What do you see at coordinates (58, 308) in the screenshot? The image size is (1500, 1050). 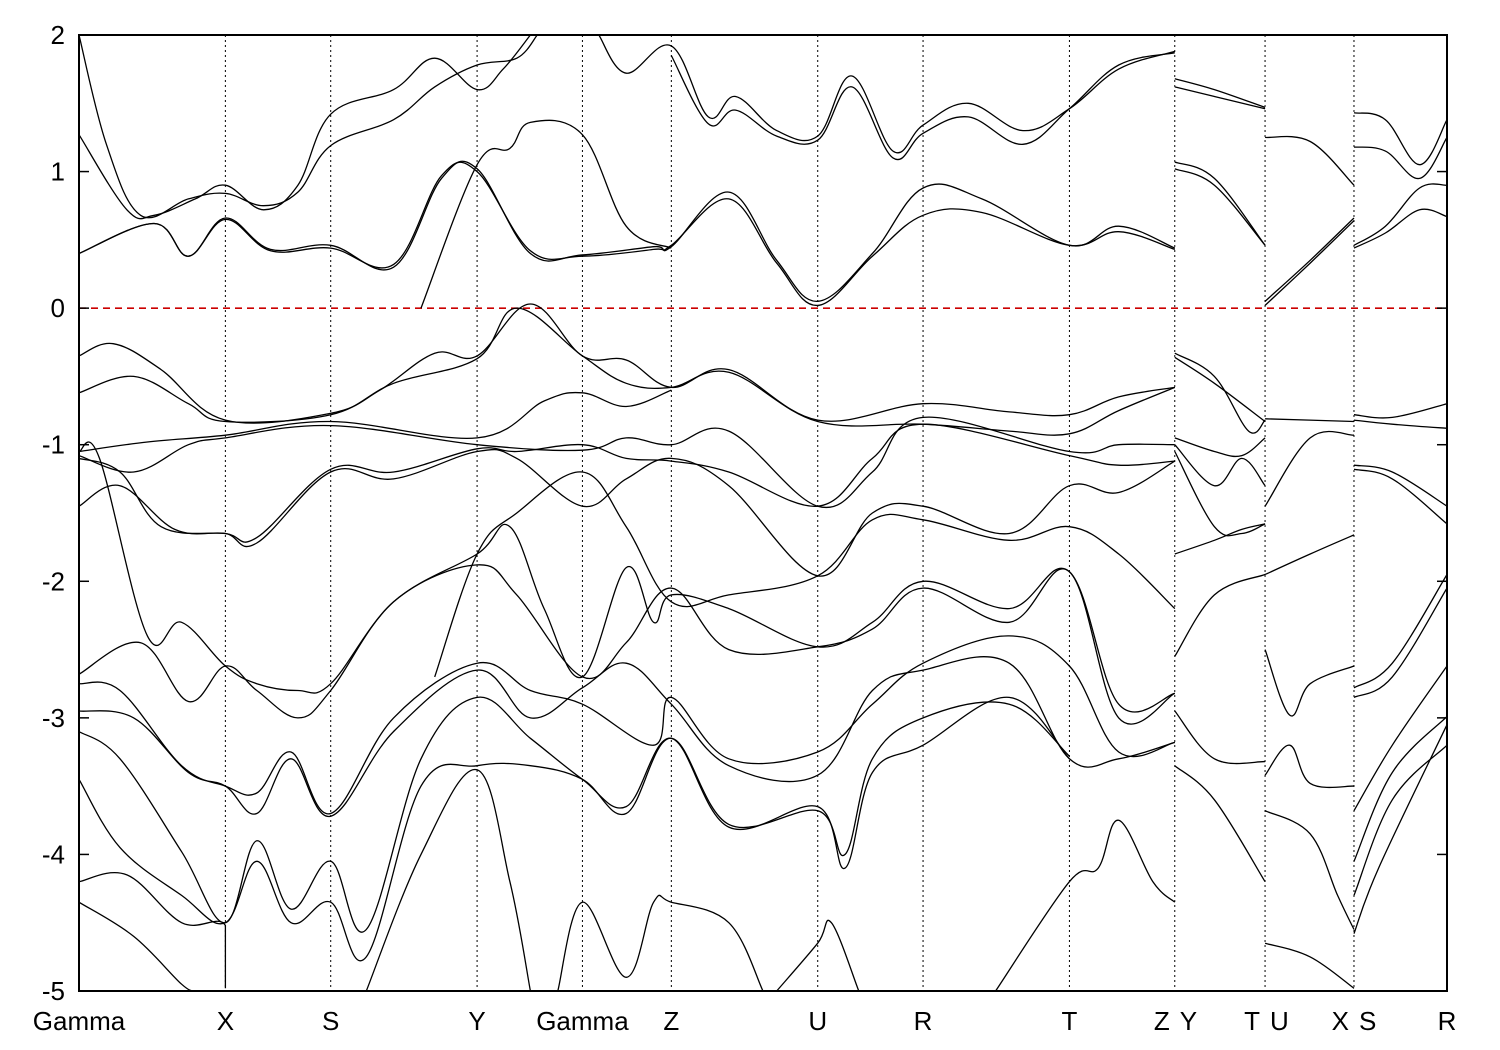 I see `y-tick-label: 0` at bounding box center [58, 308].